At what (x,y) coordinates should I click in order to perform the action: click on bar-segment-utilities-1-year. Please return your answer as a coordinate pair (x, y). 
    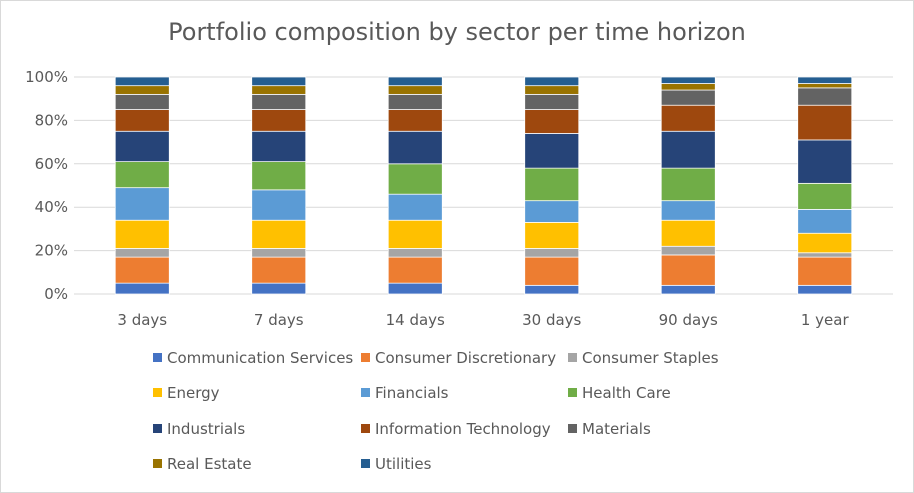
    Looking at the image, I should click on (825, 80).